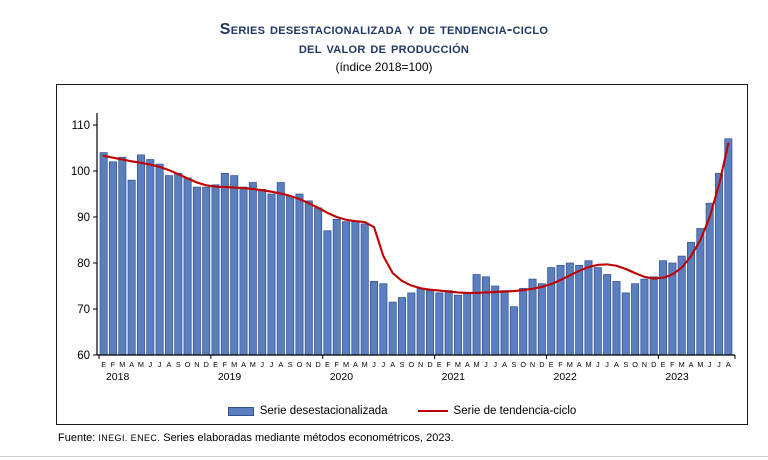 Image resolution: width=768 pixels, height=460 pixels. What do you see at coordinates (677, 377) in the screenshot?
I see `year-label: 2023` at bounding box center [677, 377].